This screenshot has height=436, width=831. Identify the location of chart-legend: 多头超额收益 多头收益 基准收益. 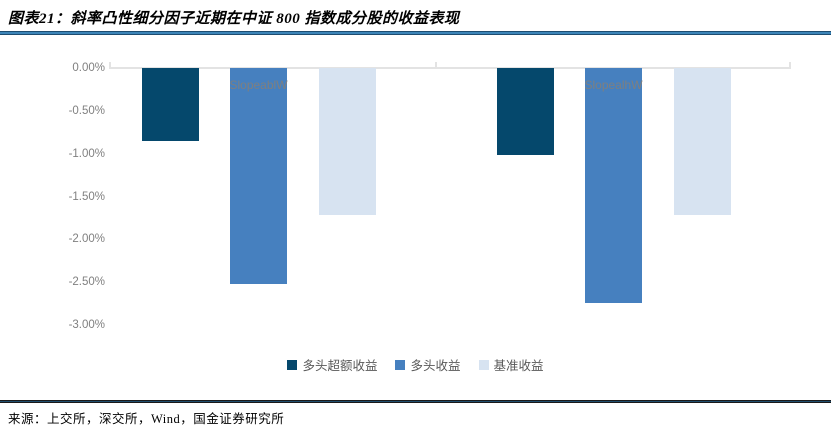
(415, 364).